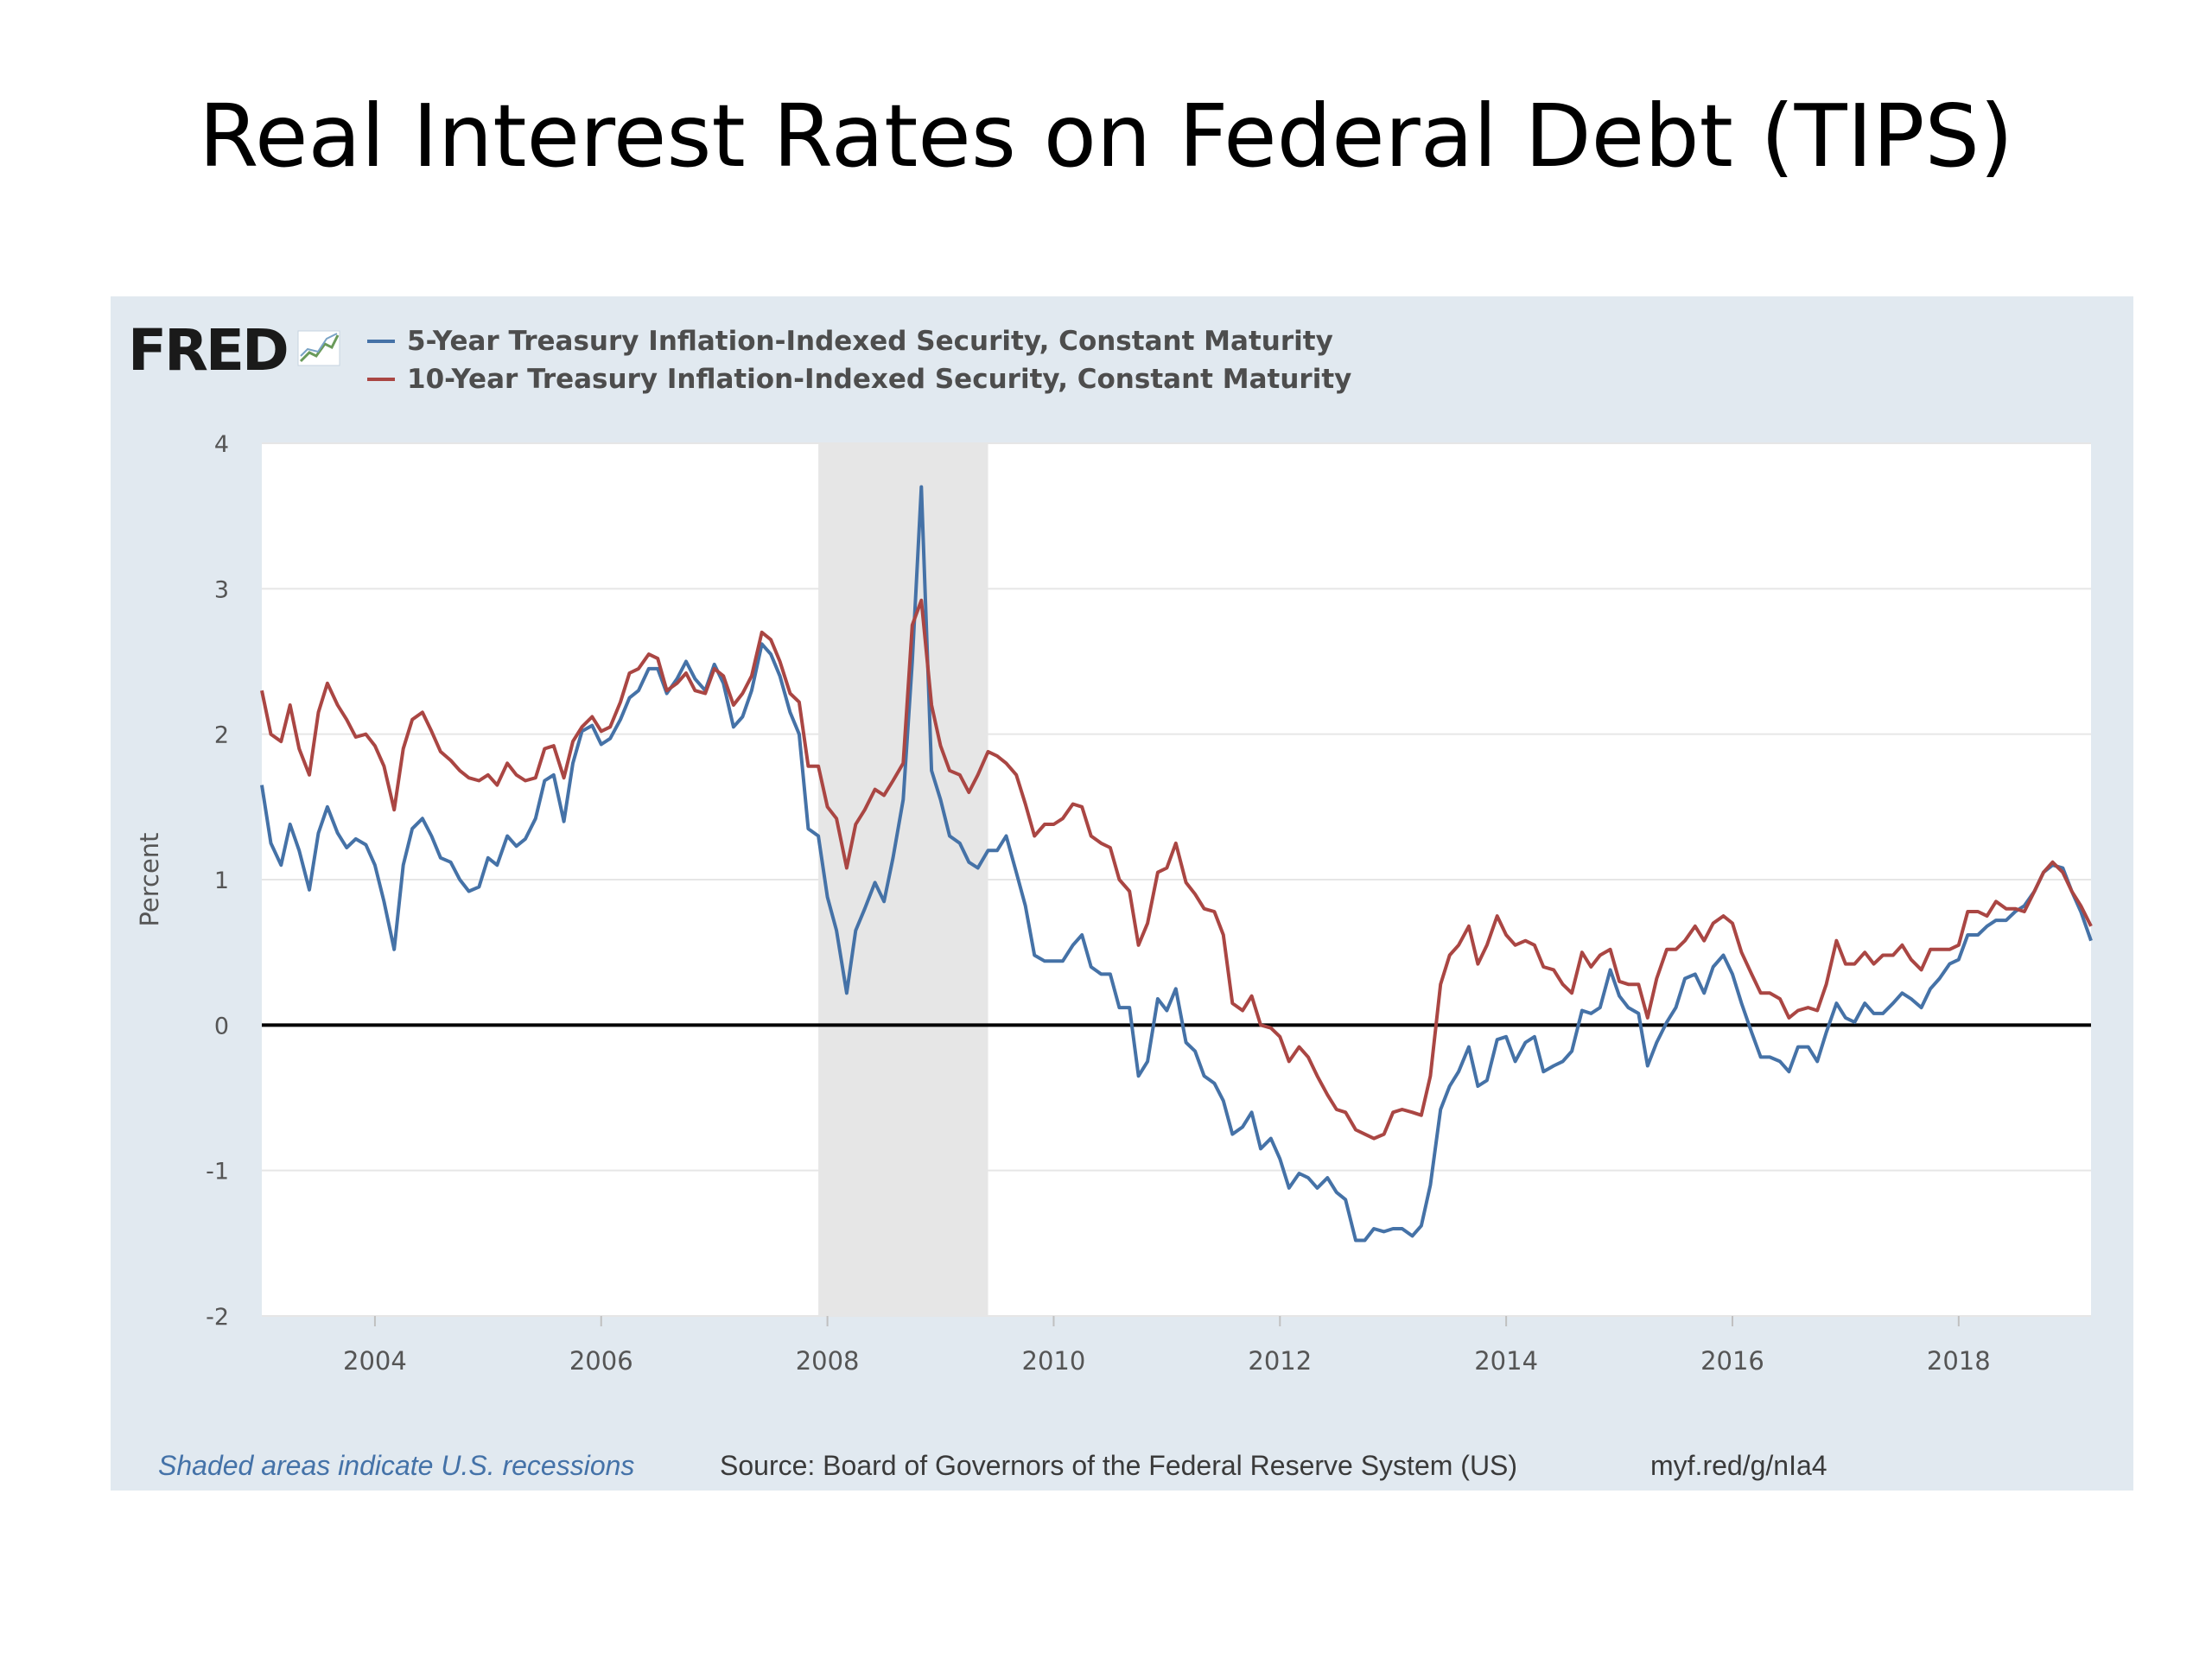 The image size is (2212, 1659). Describe the element at coordinates (1054, 1361) in the screenshot. I see `x-tick-label: 2010` at that location.